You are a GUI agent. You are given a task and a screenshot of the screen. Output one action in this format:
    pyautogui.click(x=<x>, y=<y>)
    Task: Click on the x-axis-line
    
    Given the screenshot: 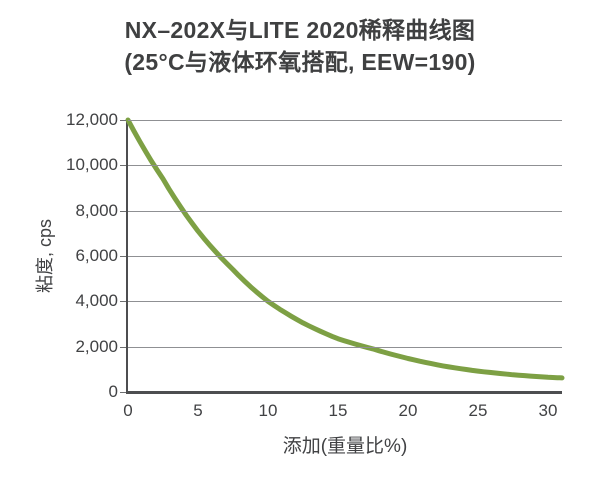 What is the action you would take?
    pyautogui.click(x=344, y=392)
    